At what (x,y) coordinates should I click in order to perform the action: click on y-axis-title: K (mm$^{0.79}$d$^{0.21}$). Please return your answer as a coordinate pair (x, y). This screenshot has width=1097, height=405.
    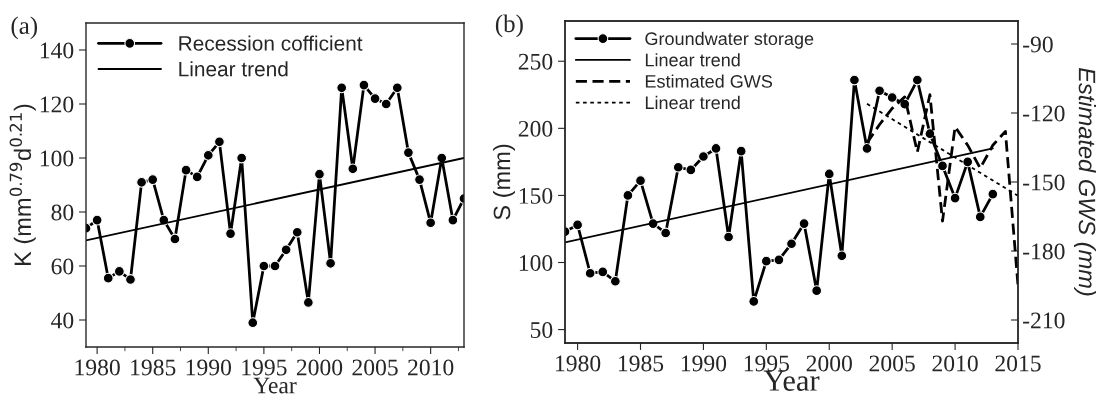
    Looking at the image, I should click on (22, 184).